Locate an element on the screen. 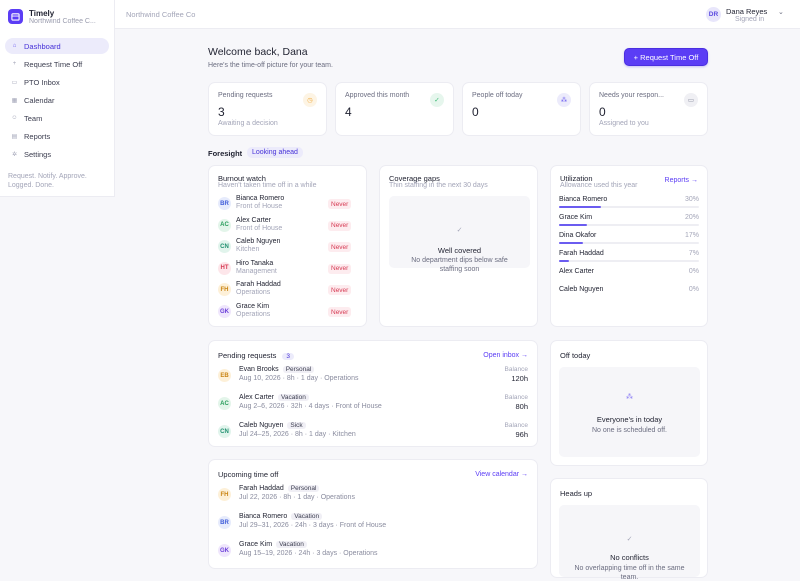 The height and width of the screenshot is (581, 800). balance-value: 120h is located at coordinates (519, 378).